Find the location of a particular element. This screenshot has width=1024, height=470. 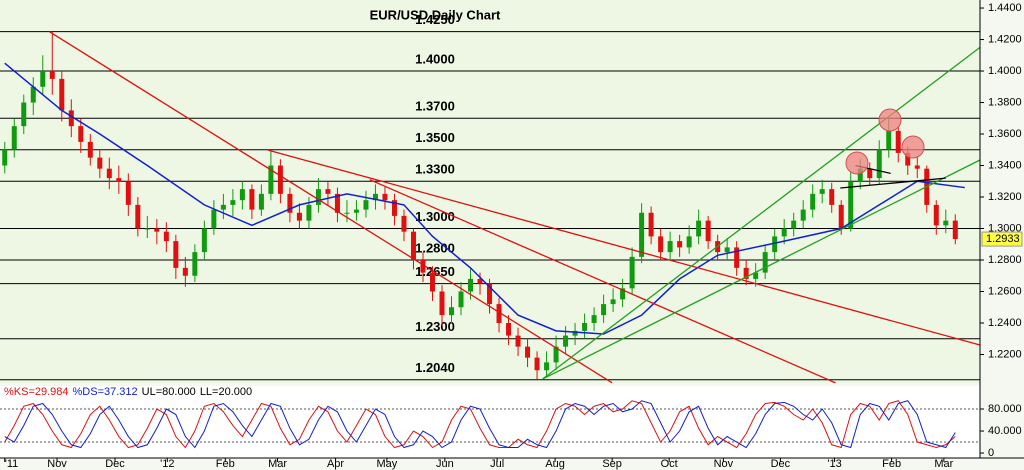

x-tick-label: '11 is located at coordinates (12, 464).